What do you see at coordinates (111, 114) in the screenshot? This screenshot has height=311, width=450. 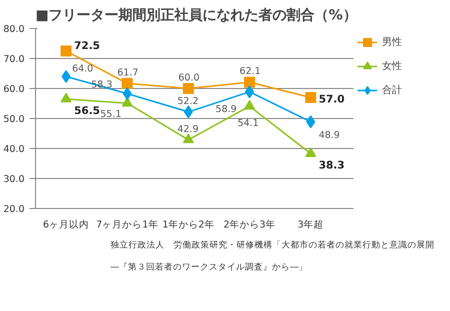 I see `data-label: 55.1` at bounding box center [111, 114].